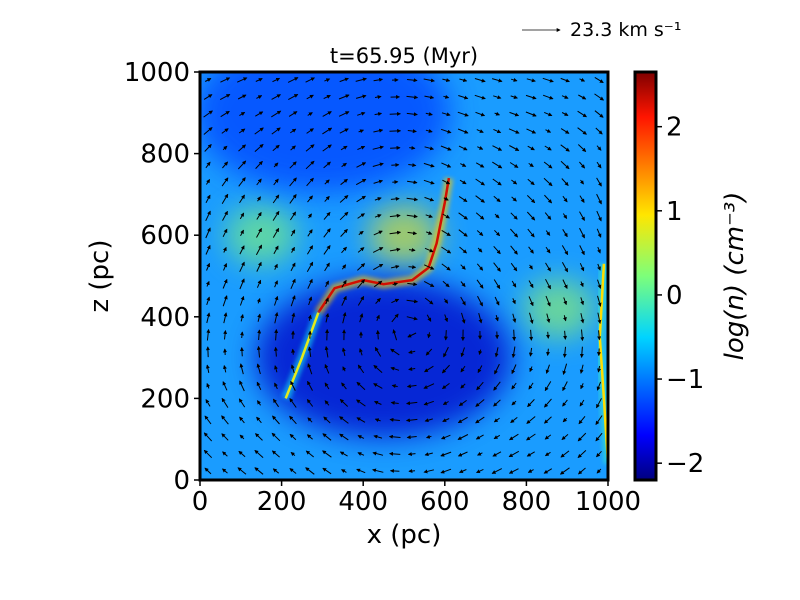  I want to click on x-tick-label: 1000, so click(608, 502).